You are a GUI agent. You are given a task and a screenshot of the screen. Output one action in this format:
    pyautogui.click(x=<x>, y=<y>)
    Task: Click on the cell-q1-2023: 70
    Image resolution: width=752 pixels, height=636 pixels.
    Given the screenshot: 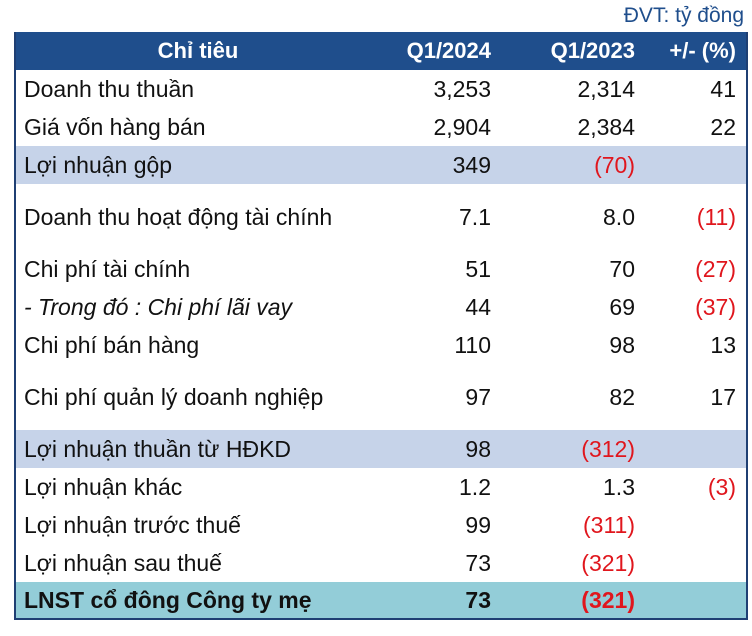 What is the action you would take?
    pyautogui.click(x=622, y=268)
    